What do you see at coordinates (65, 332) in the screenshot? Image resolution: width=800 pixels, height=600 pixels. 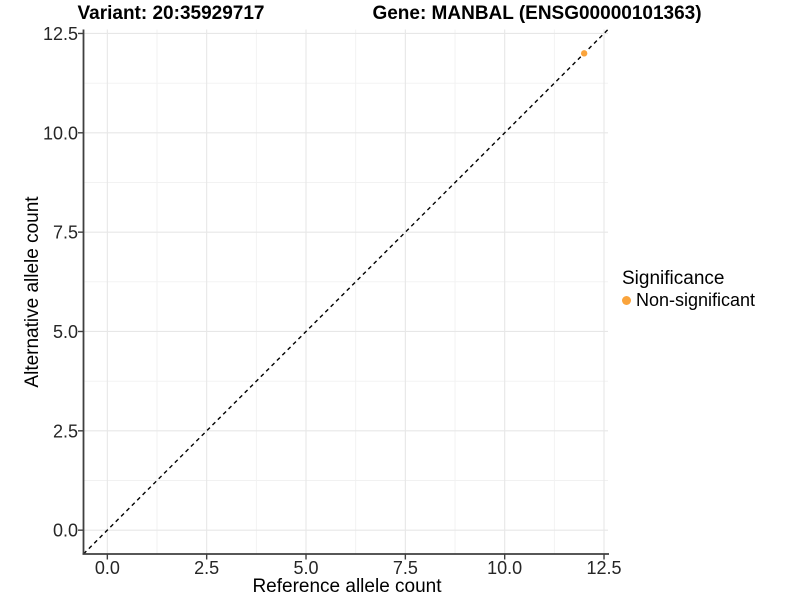 I see `y-tick-label: 5.0` at bounding box center [65, 332].